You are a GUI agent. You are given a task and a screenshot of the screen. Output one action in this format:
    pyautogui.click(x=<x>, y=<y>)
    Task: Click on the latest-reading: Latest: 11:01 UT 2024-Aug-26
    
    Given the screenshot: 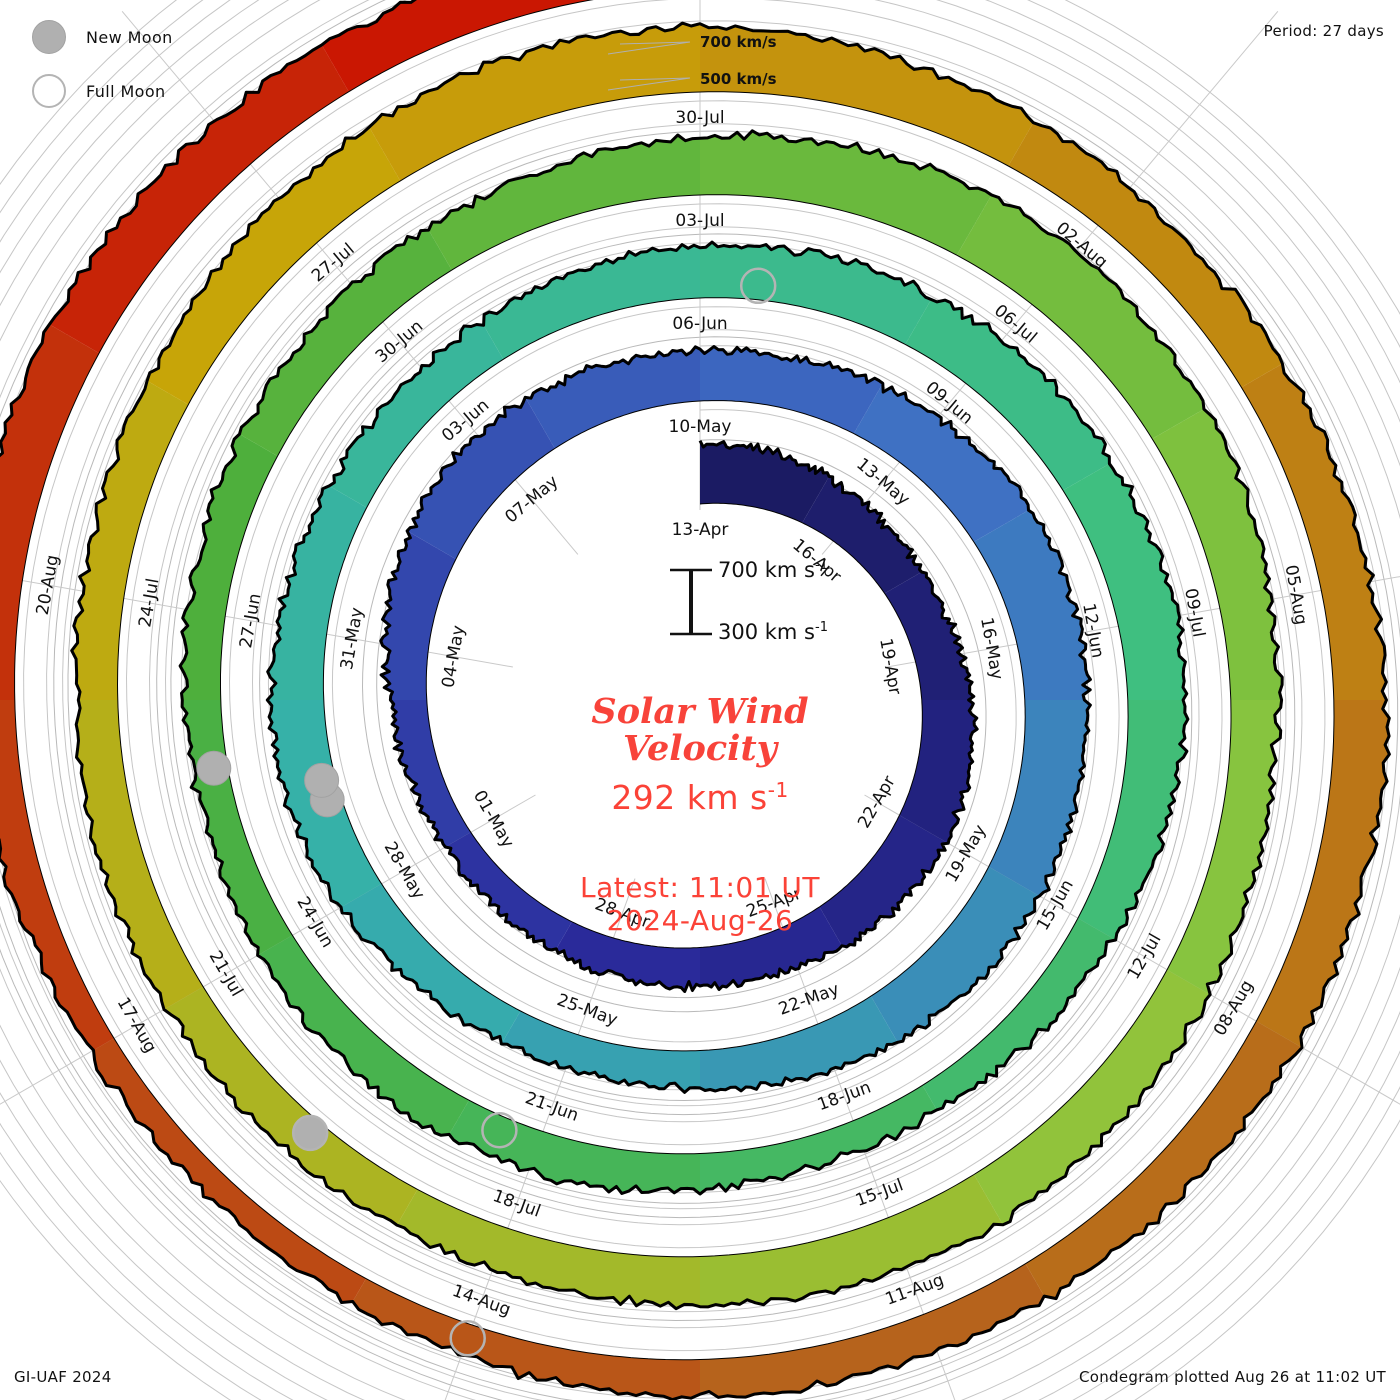 What is the action you would take?
    pyautogui.click(x=700, y=904)
    